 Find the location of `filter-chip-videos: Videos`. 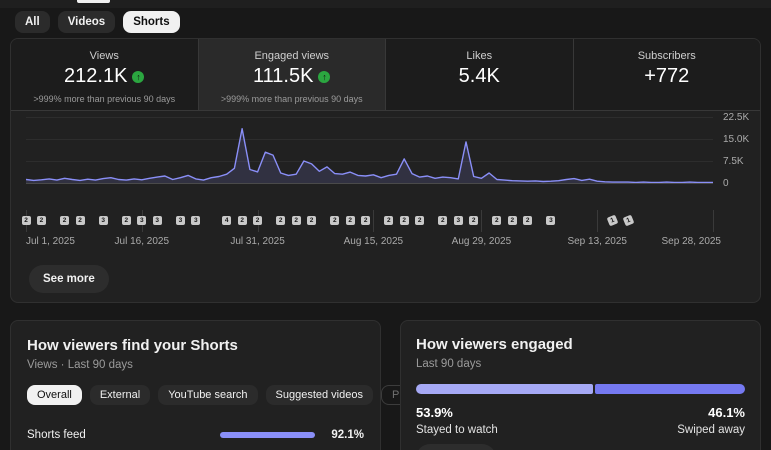

filter-chip-videos: Videos is located at coordinates (86, 22).